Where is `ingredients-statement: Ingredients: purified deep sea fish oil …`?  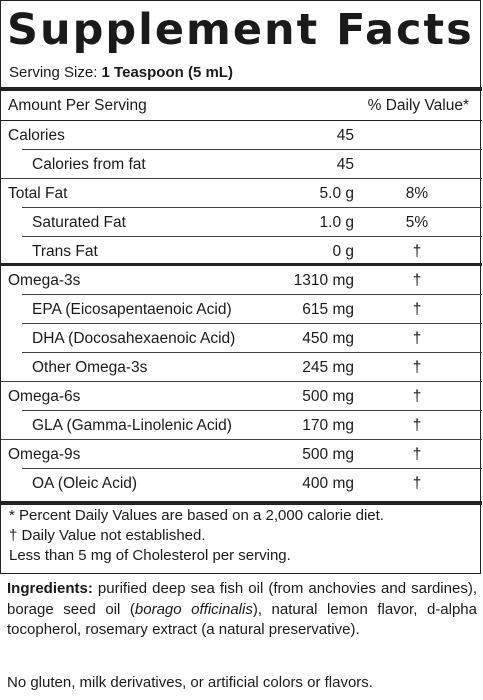
ingredients-statement: Ingredients: purified deep sea fish oil … is located at coordinates (242, 610).